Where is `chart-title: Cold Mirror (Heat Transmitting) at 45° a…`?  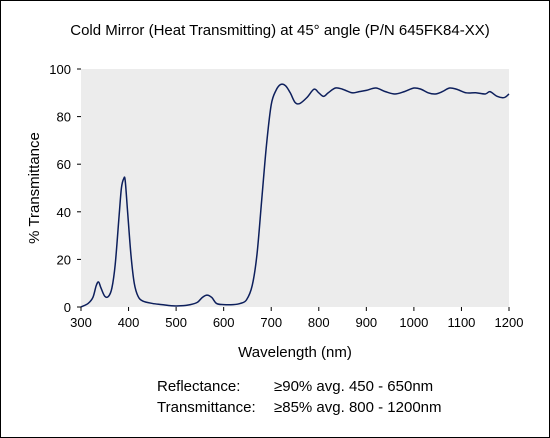 chart-title: Cold Mirror (Heat Transmitting) at 45° a… is located at coordinates (280, 30).